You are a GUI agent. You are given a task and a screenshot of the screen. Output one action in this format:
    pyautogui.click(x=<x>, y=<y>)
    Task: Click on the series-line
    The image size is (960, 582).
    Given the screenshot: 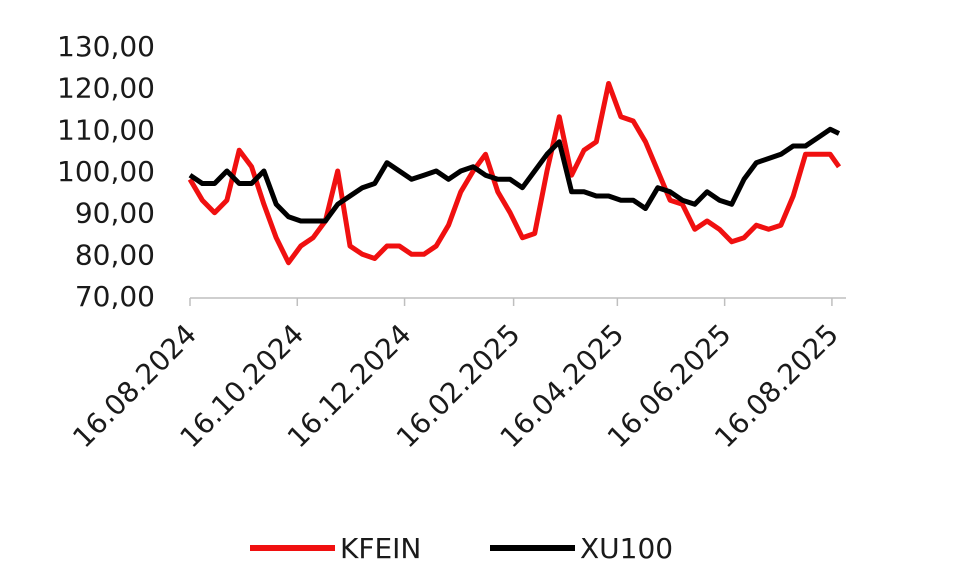 What is the action you would take?
    pyautogui.click(x=514, y=175)
    